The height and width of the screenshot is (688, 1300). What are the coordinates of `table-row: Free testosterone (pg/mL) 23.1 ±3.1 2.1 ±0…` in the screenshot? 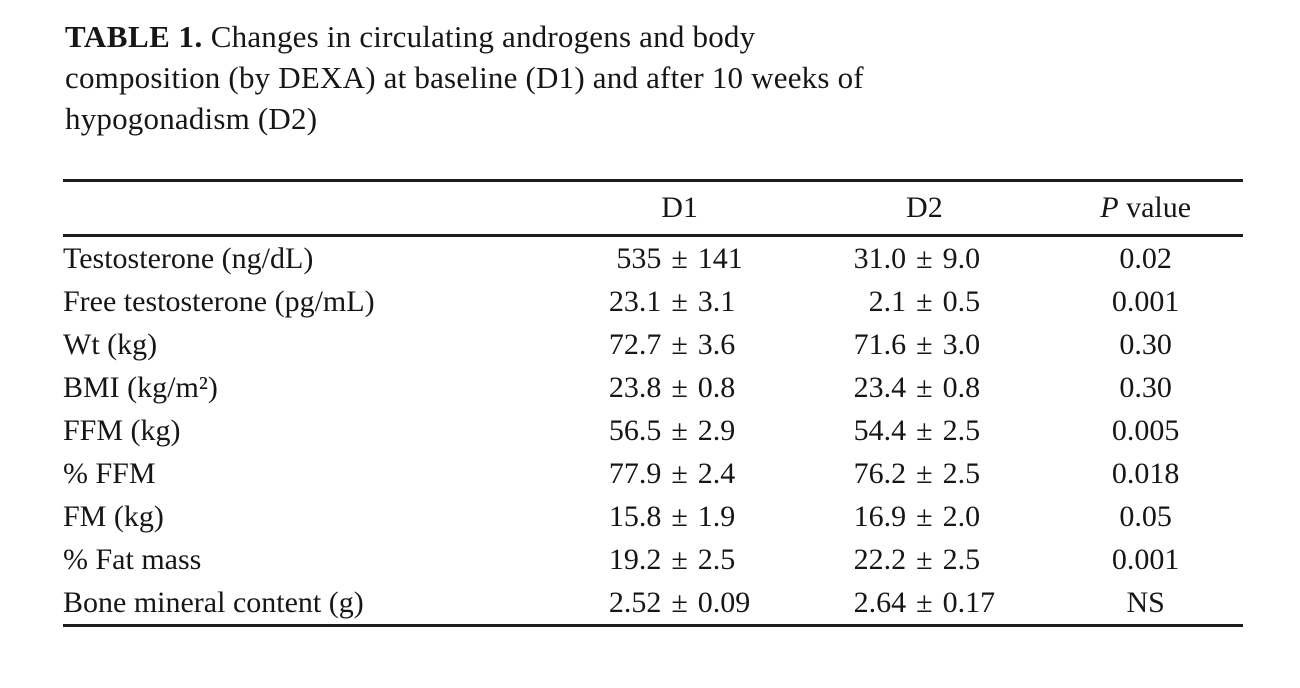 It's located at (653, 301).